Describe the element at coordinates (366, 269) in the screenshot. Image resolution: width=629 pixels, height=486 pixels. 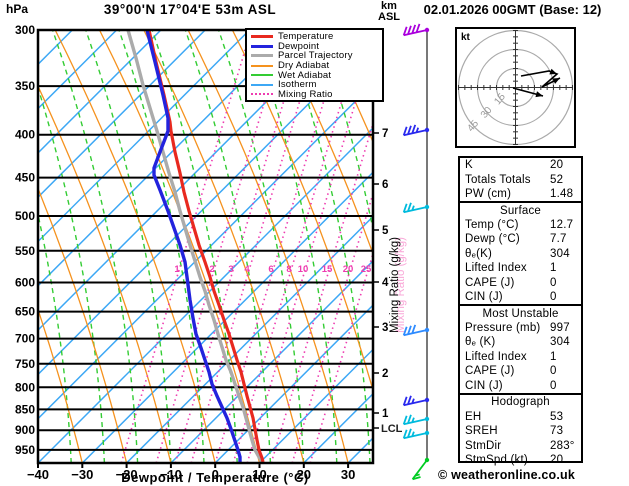
I see `mixing-ratio-value-label: 25` at that location.